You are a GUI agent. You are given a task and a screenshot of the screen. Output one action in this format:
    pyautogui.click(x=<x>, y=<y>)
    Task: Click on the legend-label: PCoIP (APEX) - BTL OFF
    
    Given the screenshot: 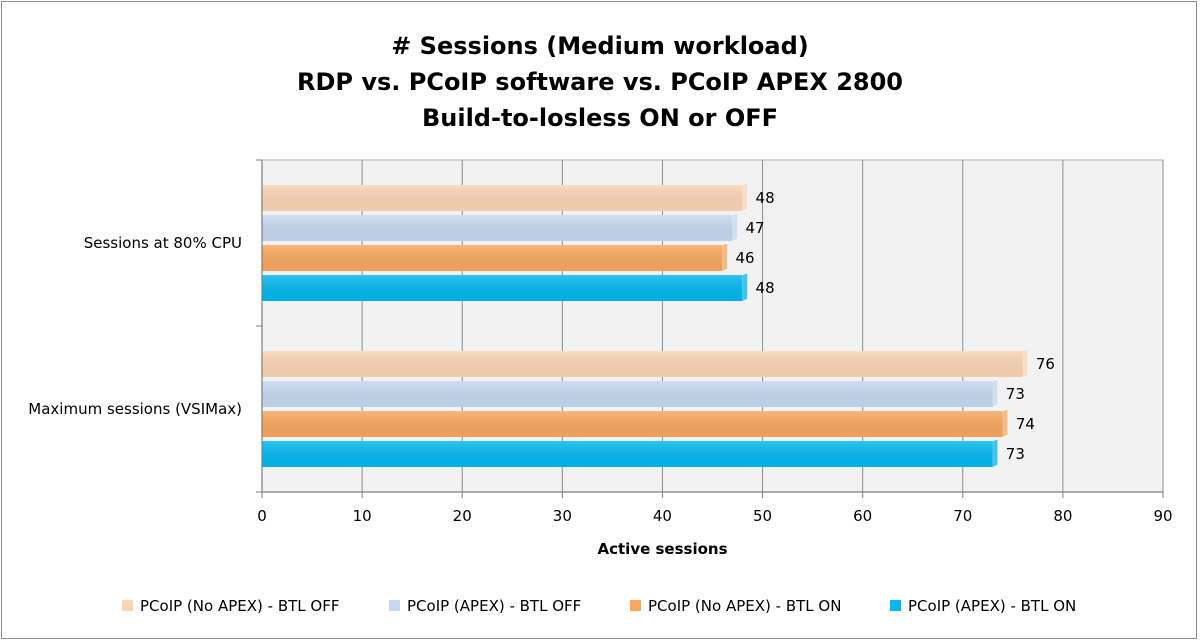 What is the action you would take?
    pyautogui.click(x=494, y=606)
    